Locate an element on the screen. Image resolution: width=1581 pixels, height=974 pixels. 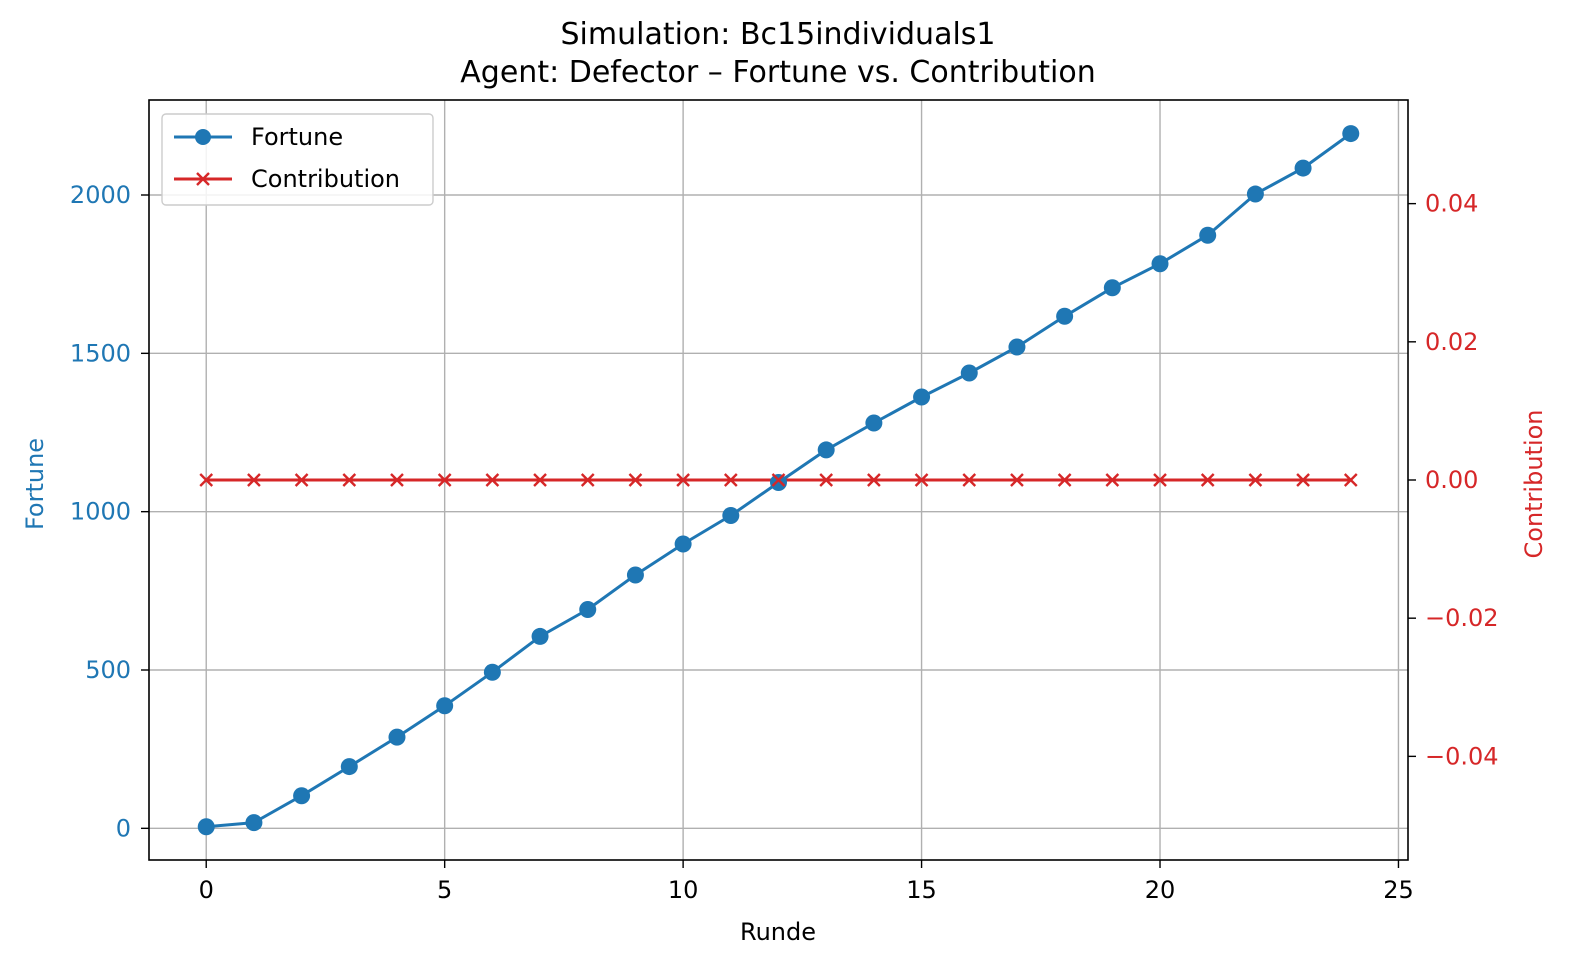
x-tick-label: 5 is located at coordinates (444, 890).